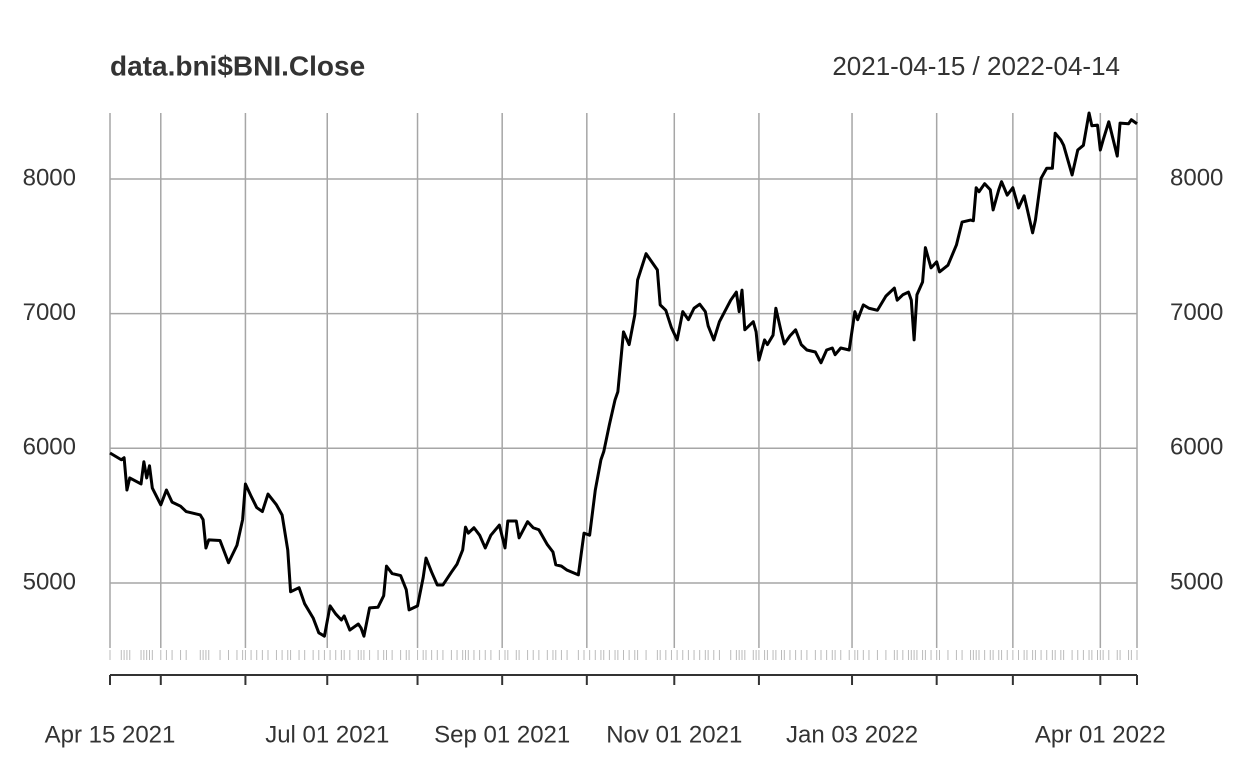  I want to click on y-tick-label-right: 6000, so click(1196, 447).